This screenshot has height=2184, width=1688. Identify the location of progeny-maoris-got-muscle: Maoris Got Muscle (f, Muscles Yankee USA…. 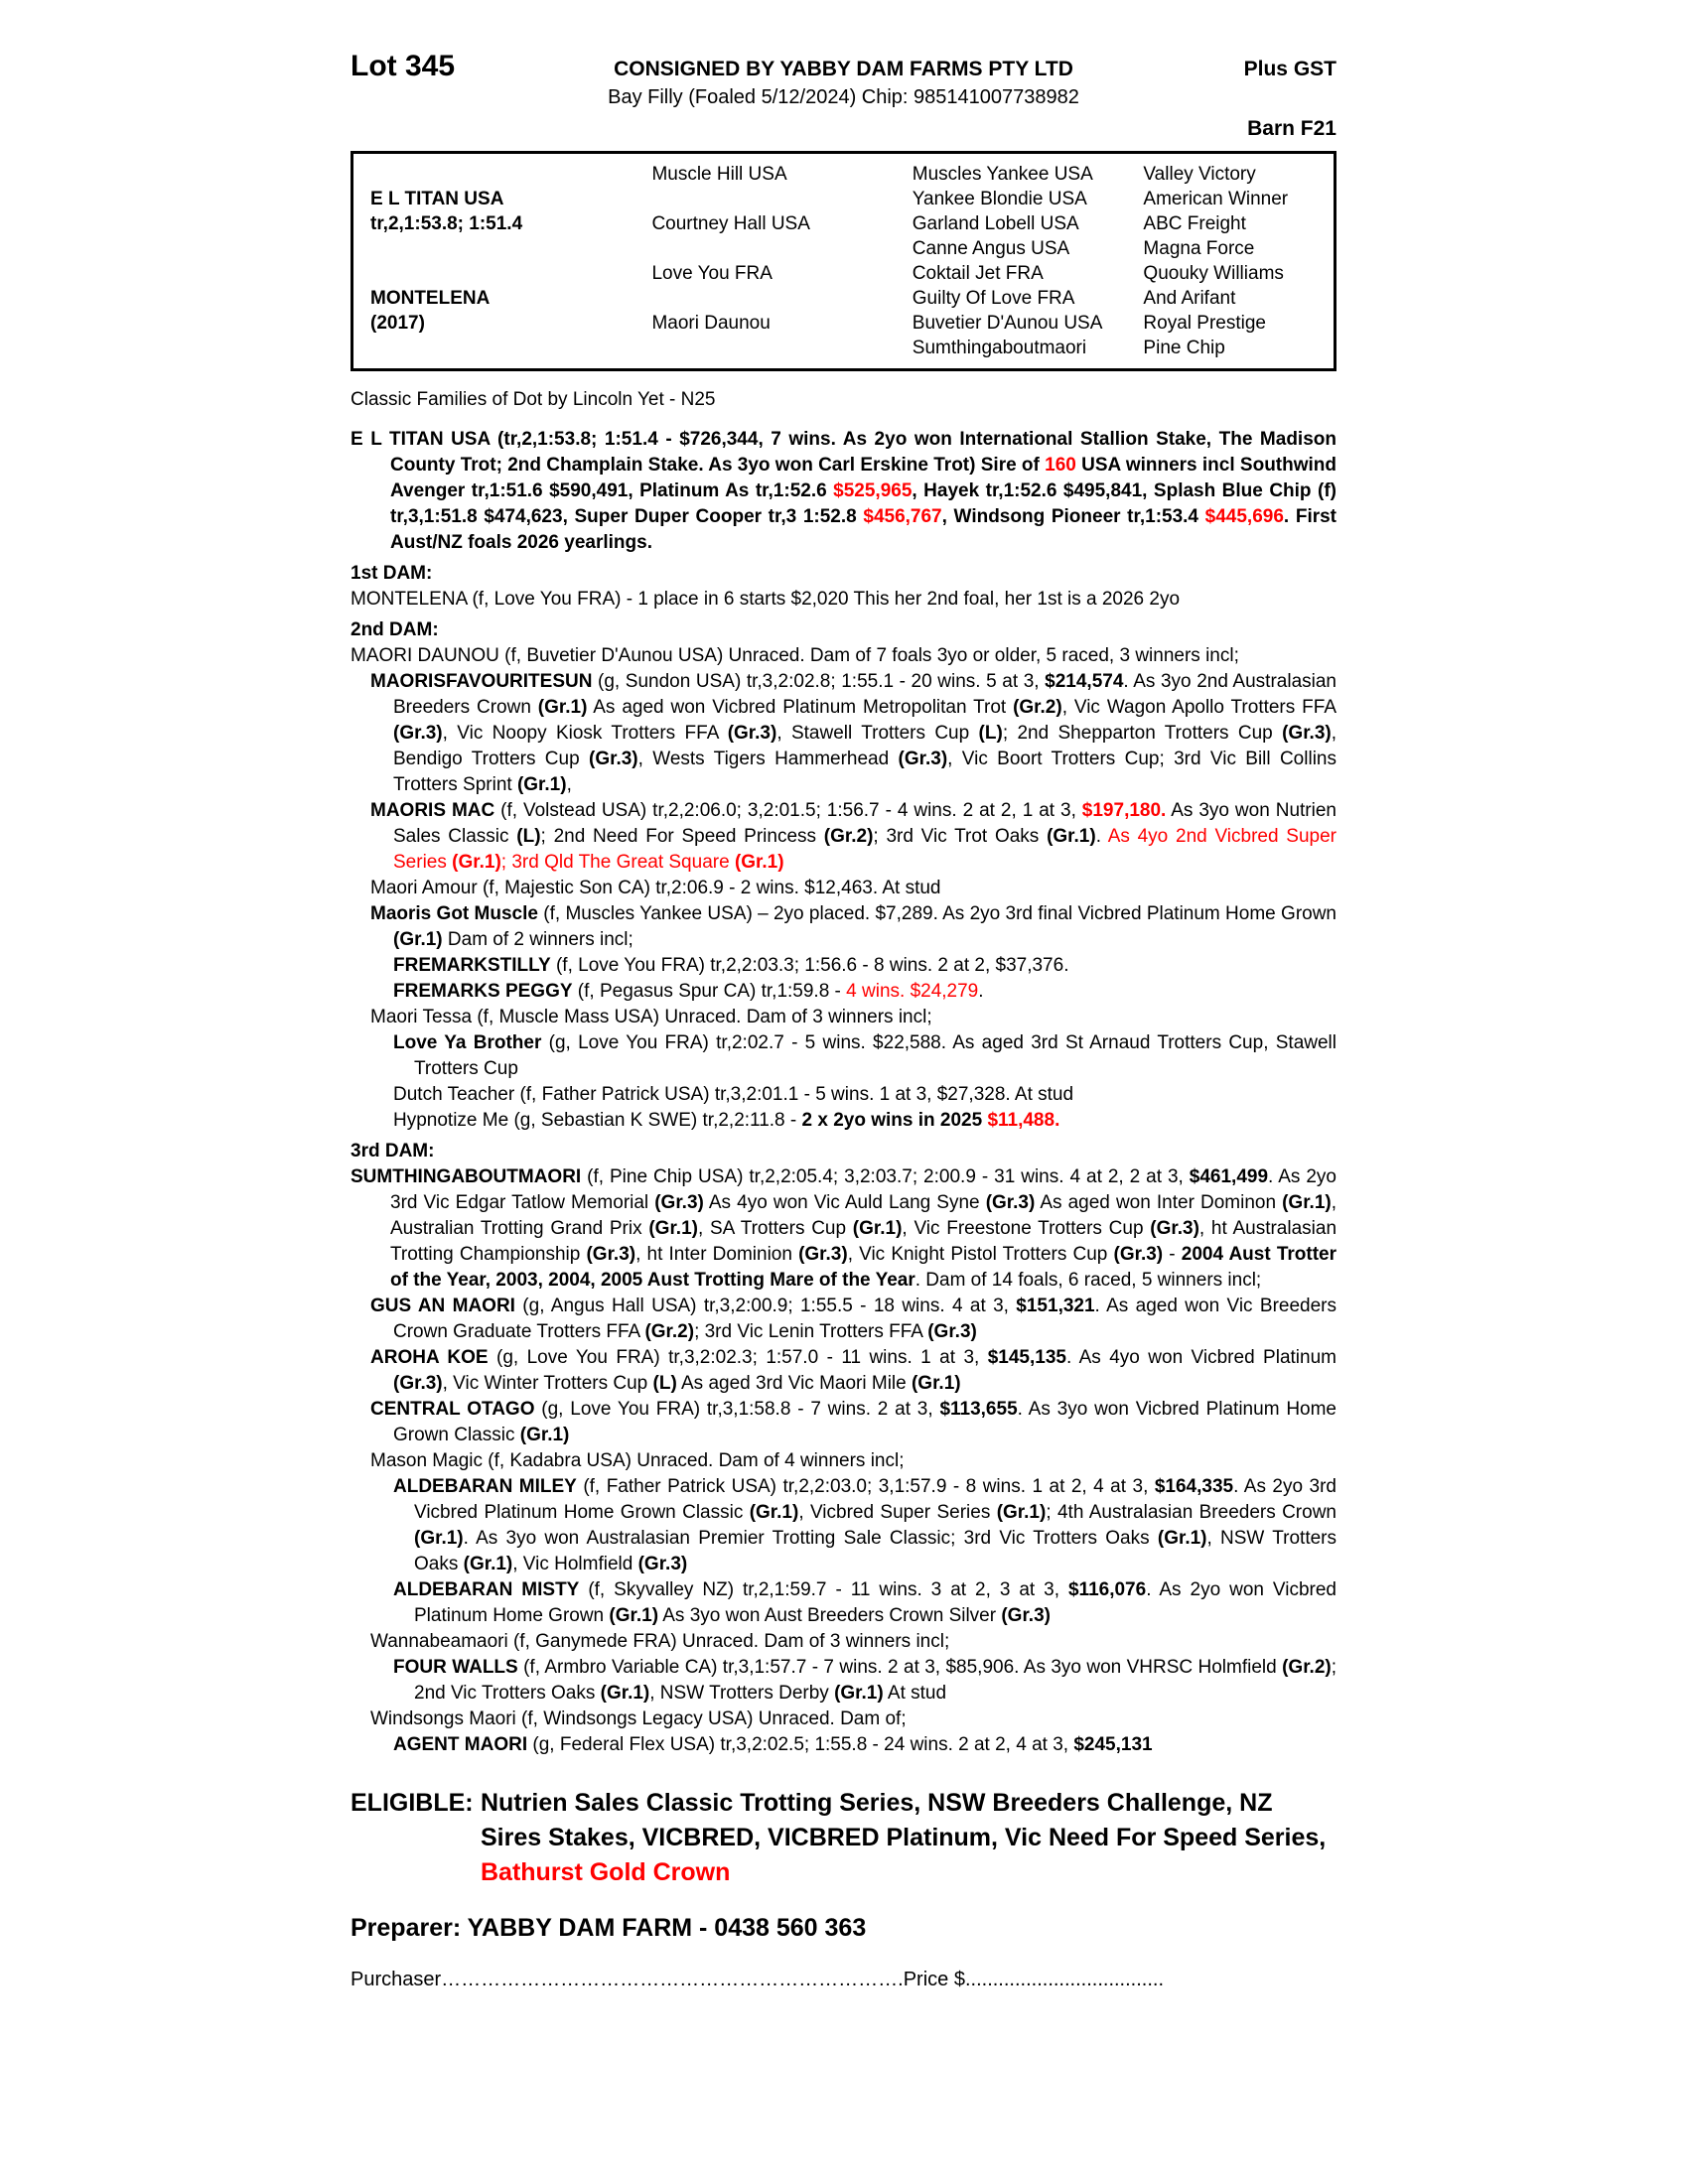
(853, 926).